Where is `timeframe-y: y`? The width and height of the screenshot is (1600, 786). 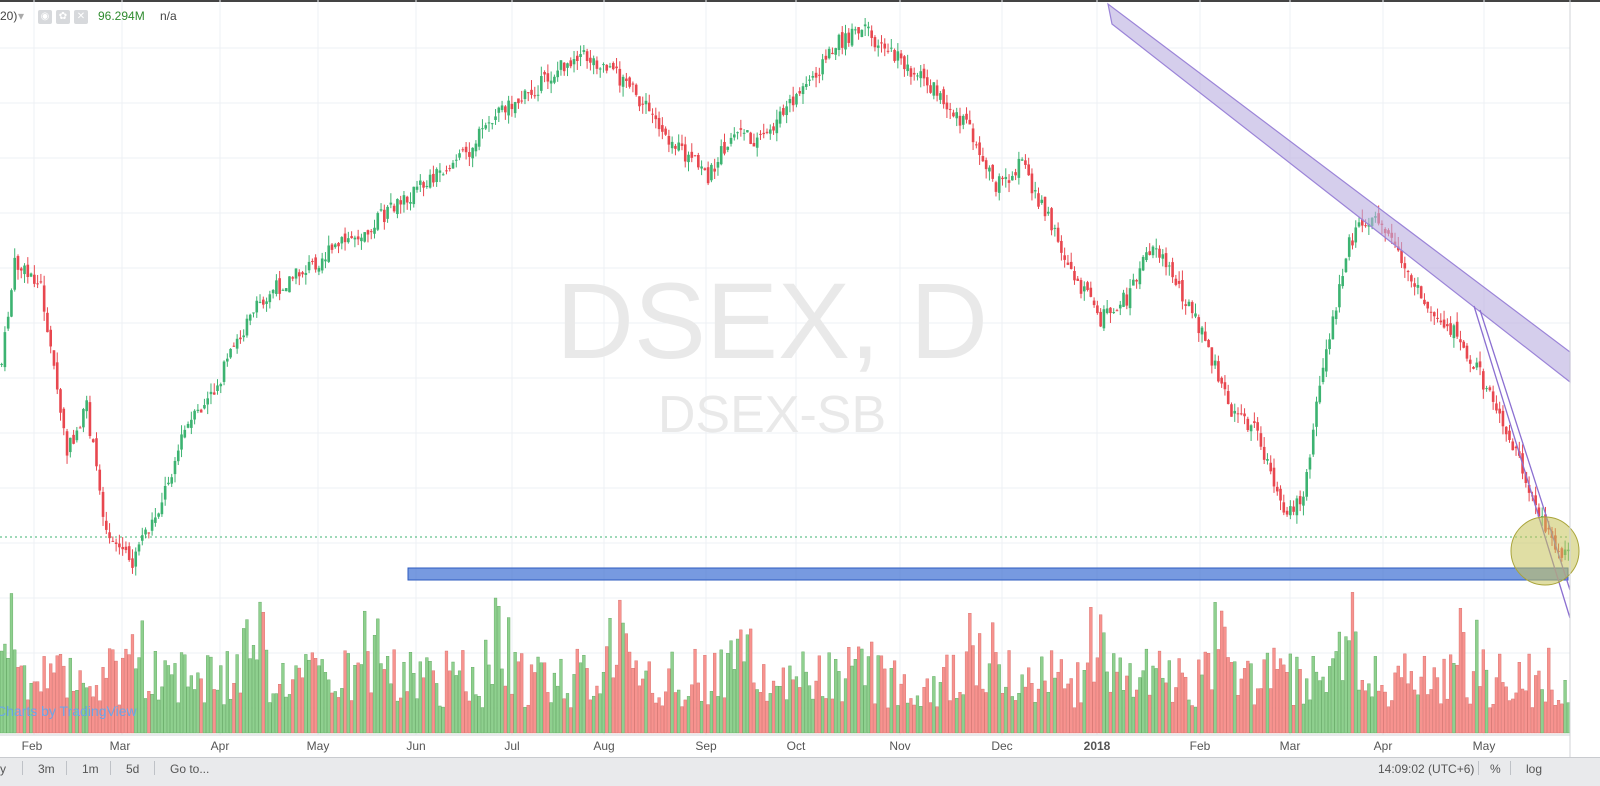 timeframe-y: y is located at coordinates (3, 769).